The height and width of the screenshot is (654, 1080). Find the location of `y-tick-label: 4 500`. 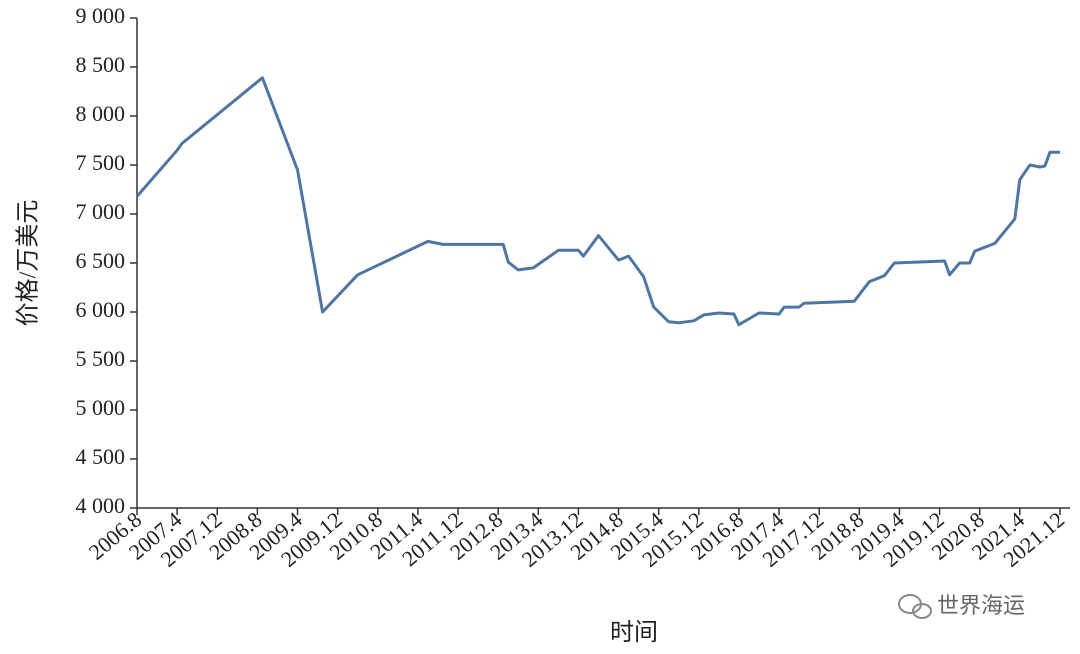

y-tick-label: 4 500 is located at coordinates (101, 456).